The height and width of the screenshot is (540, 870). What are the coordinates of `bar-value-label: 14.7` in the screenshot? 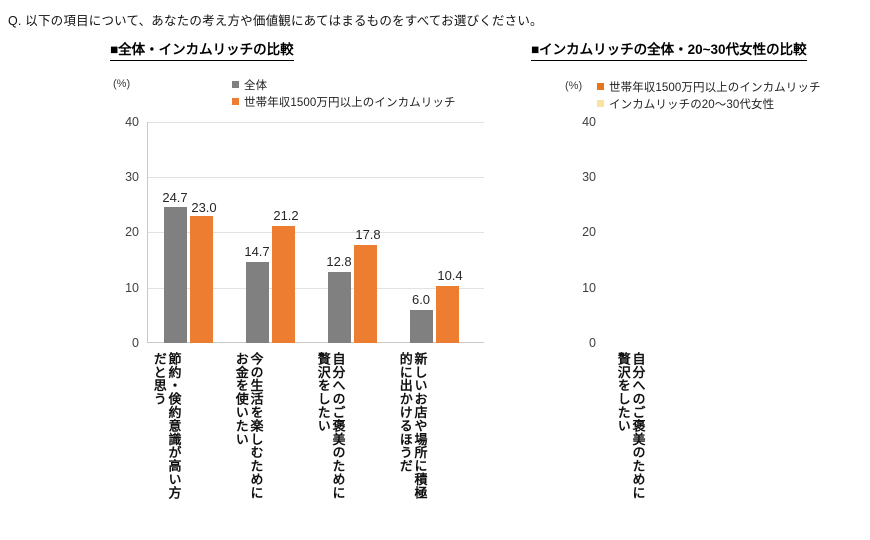 It's located at (257, 251).